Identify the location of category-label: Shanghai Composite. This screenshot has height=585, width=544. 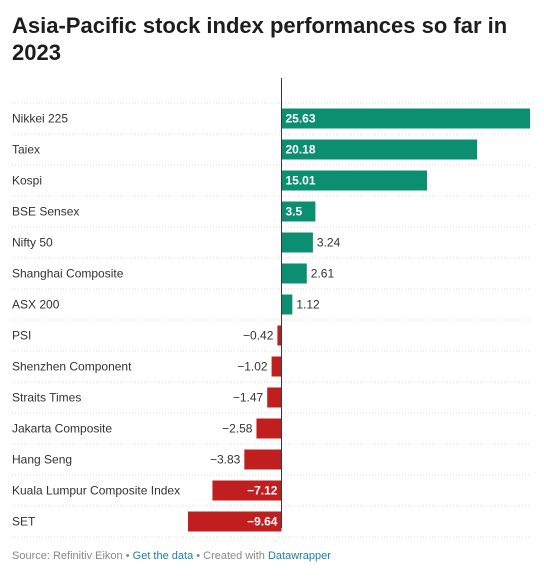
(68, 274).